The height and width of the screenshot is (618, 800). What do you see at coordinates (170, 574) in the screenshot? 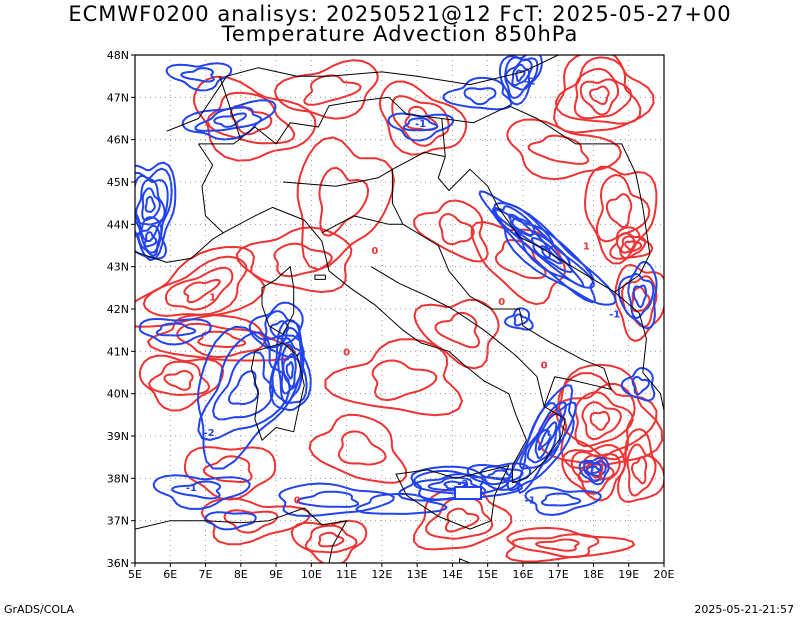
I see `lon-tick-label: 6E` at bounding box center [170, 574].